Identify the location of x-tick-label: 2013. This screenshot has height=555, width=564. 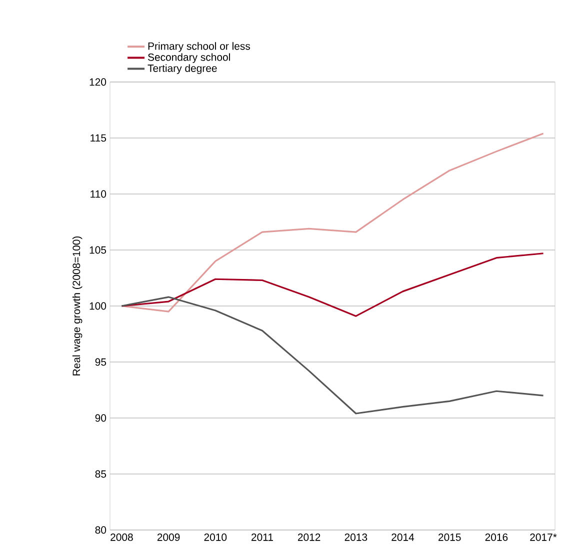
(356, 537).